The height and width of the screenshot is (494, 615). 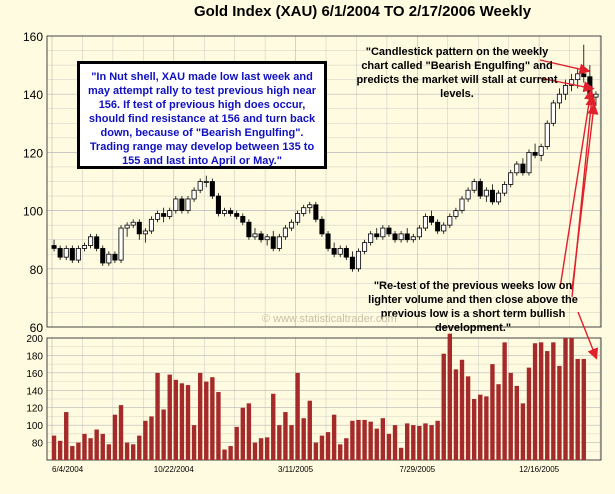 I want to click on volume-tick-label: 200, so click(x=34, y=339).